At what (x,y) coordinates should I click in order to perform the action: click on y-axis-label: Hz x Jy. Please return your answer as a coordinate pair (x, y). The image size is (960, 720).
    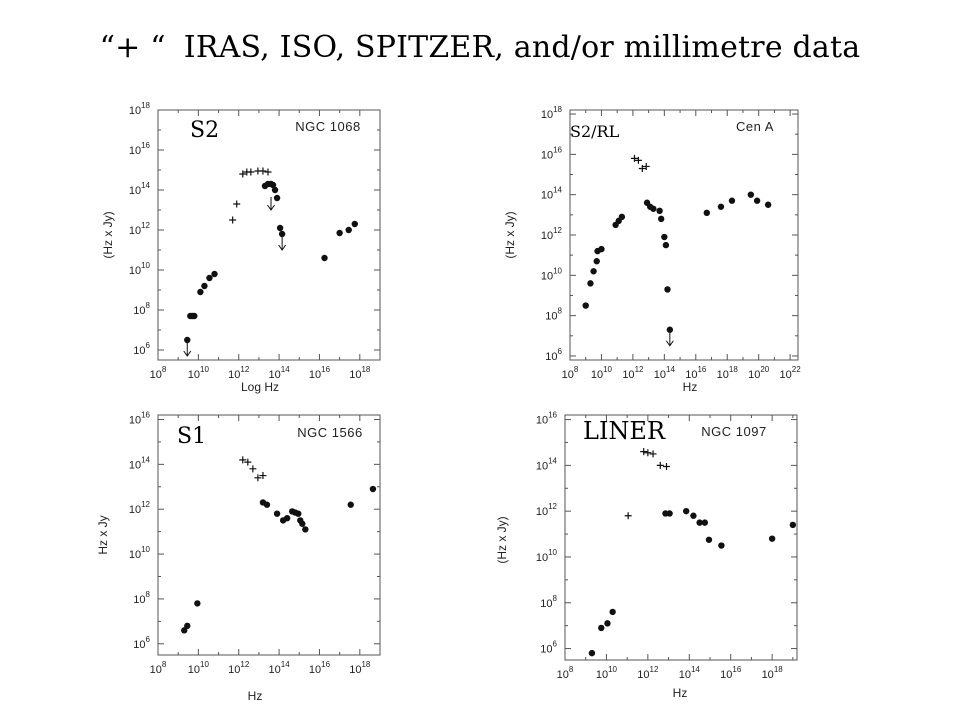
    Looking at the image, I should click on (103, 534).